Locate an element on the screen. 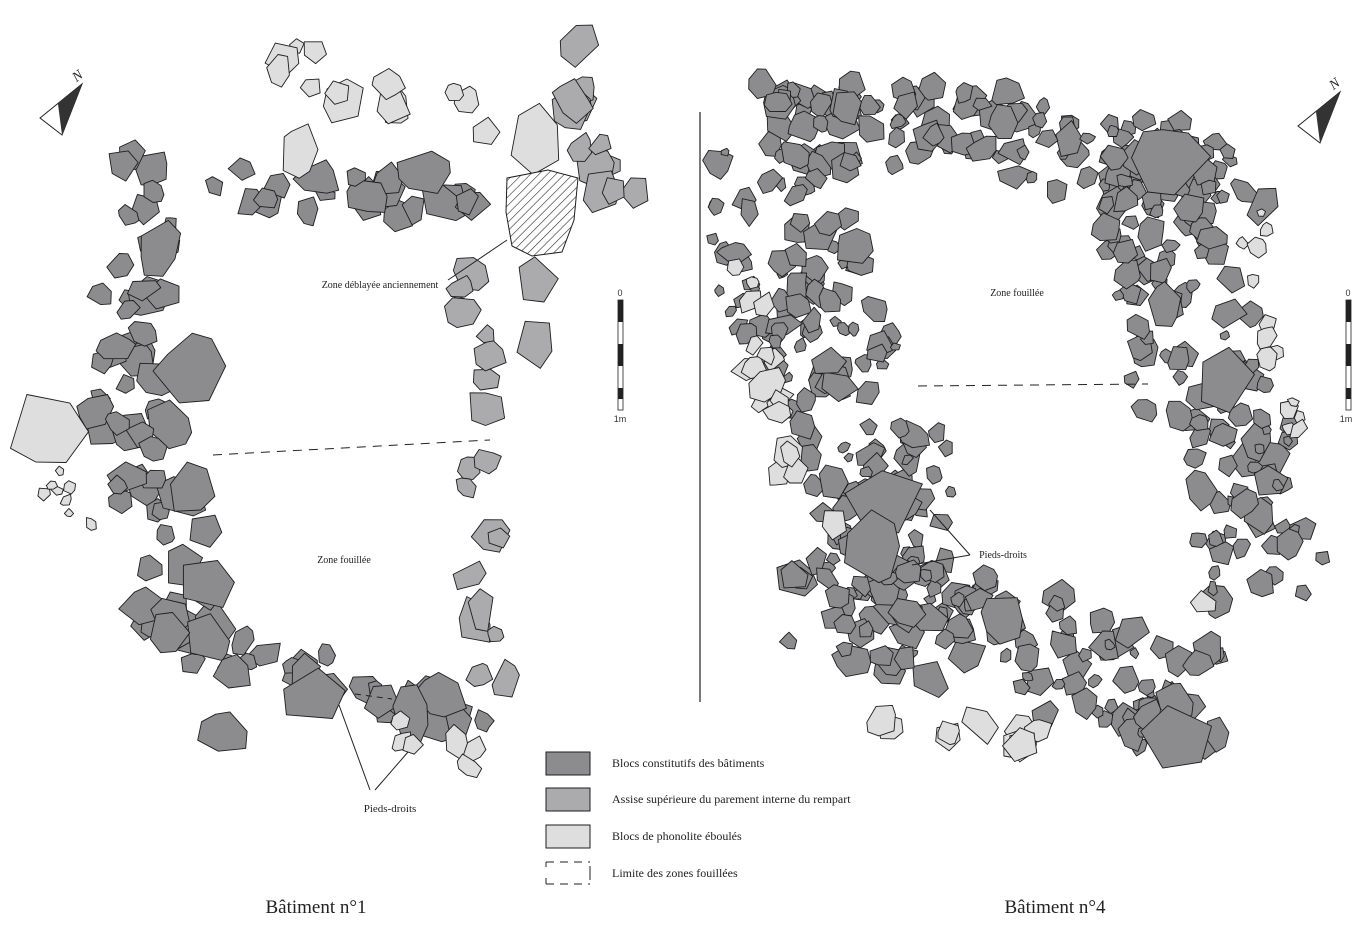 Image resolution: width=1354 pixels, height=927 pixels. building-1-top-wall is located at coordinates (348, 191).